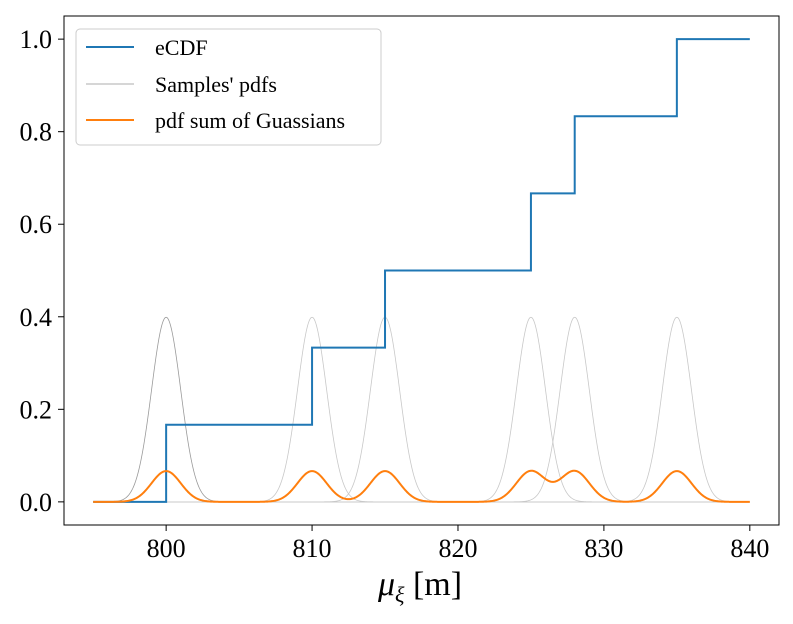 This screenshot has width=793, height=624. Describe the element at coordinates (166, 548) in the screenshot. I see `x-tick-label: 800` at that location.